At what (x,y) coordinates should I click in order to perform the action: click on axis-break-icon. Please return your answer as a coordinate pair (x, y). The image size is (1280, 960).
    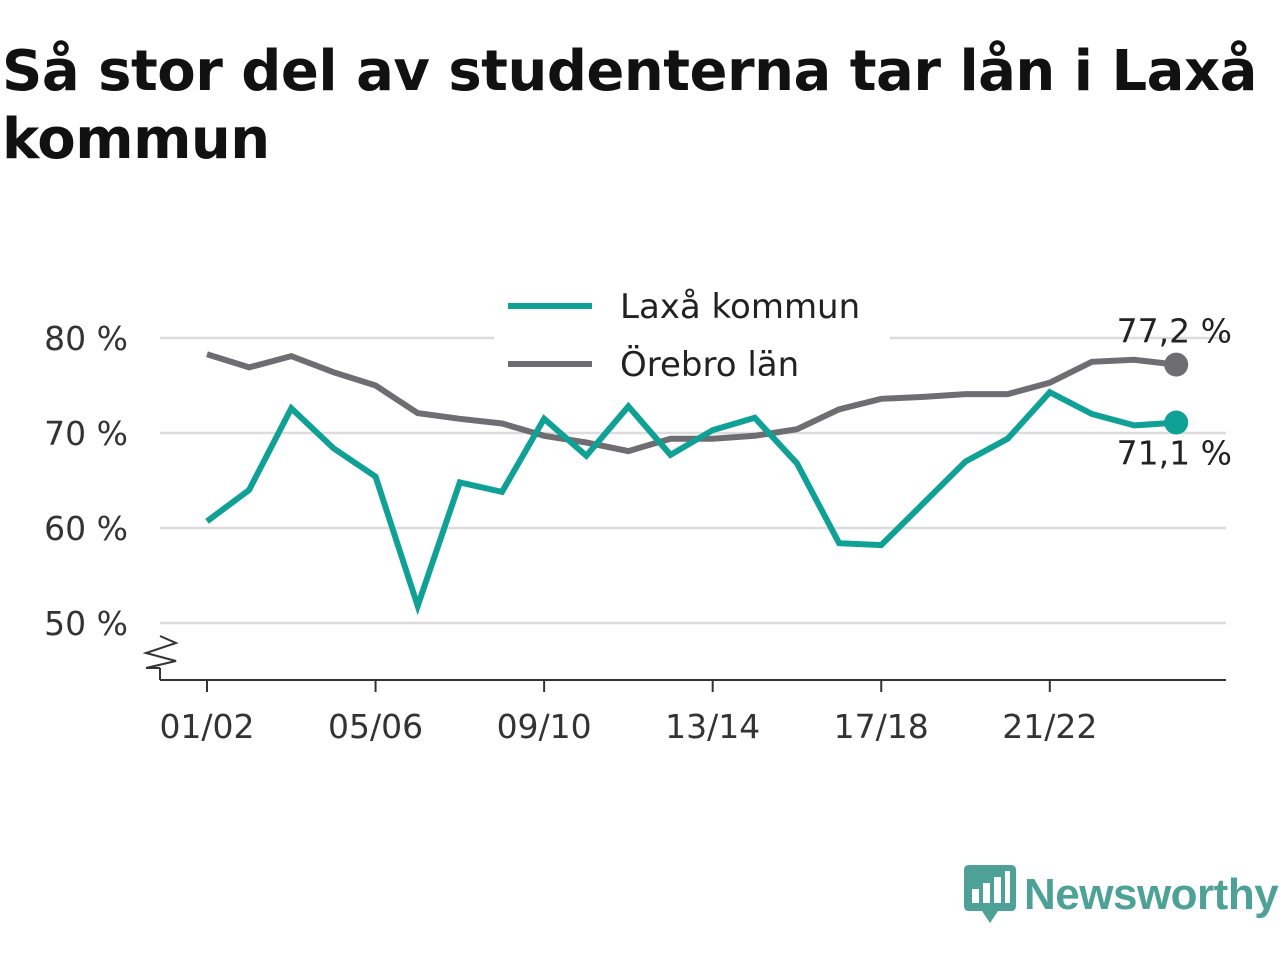
    Looking at the image, I should click on (160, 652).